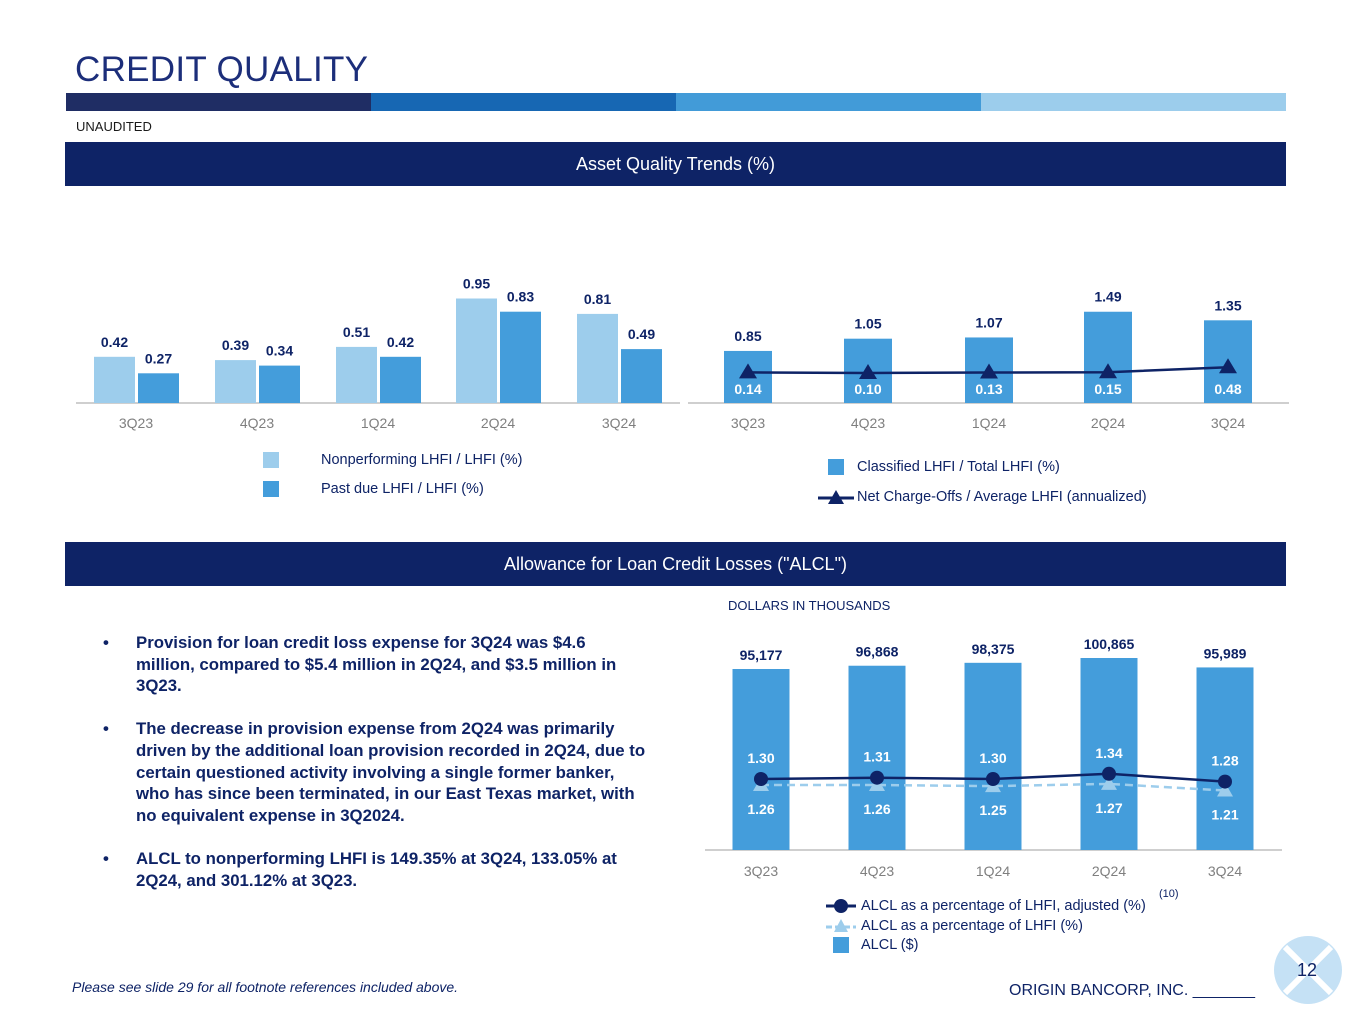 This screenshot has height=1024, width=1365. I want to click on chart3-pct-label: 1.21, so click(1224, 815).